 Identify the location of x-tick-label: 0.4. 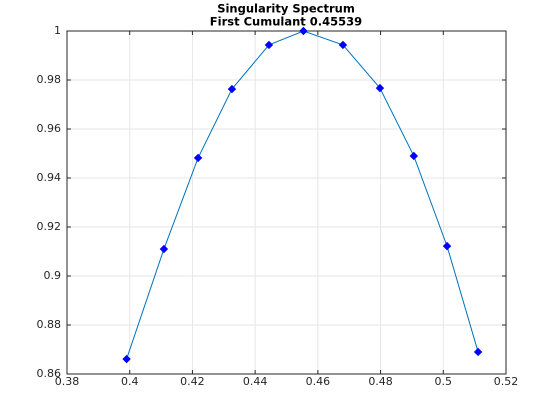
(130, 381).